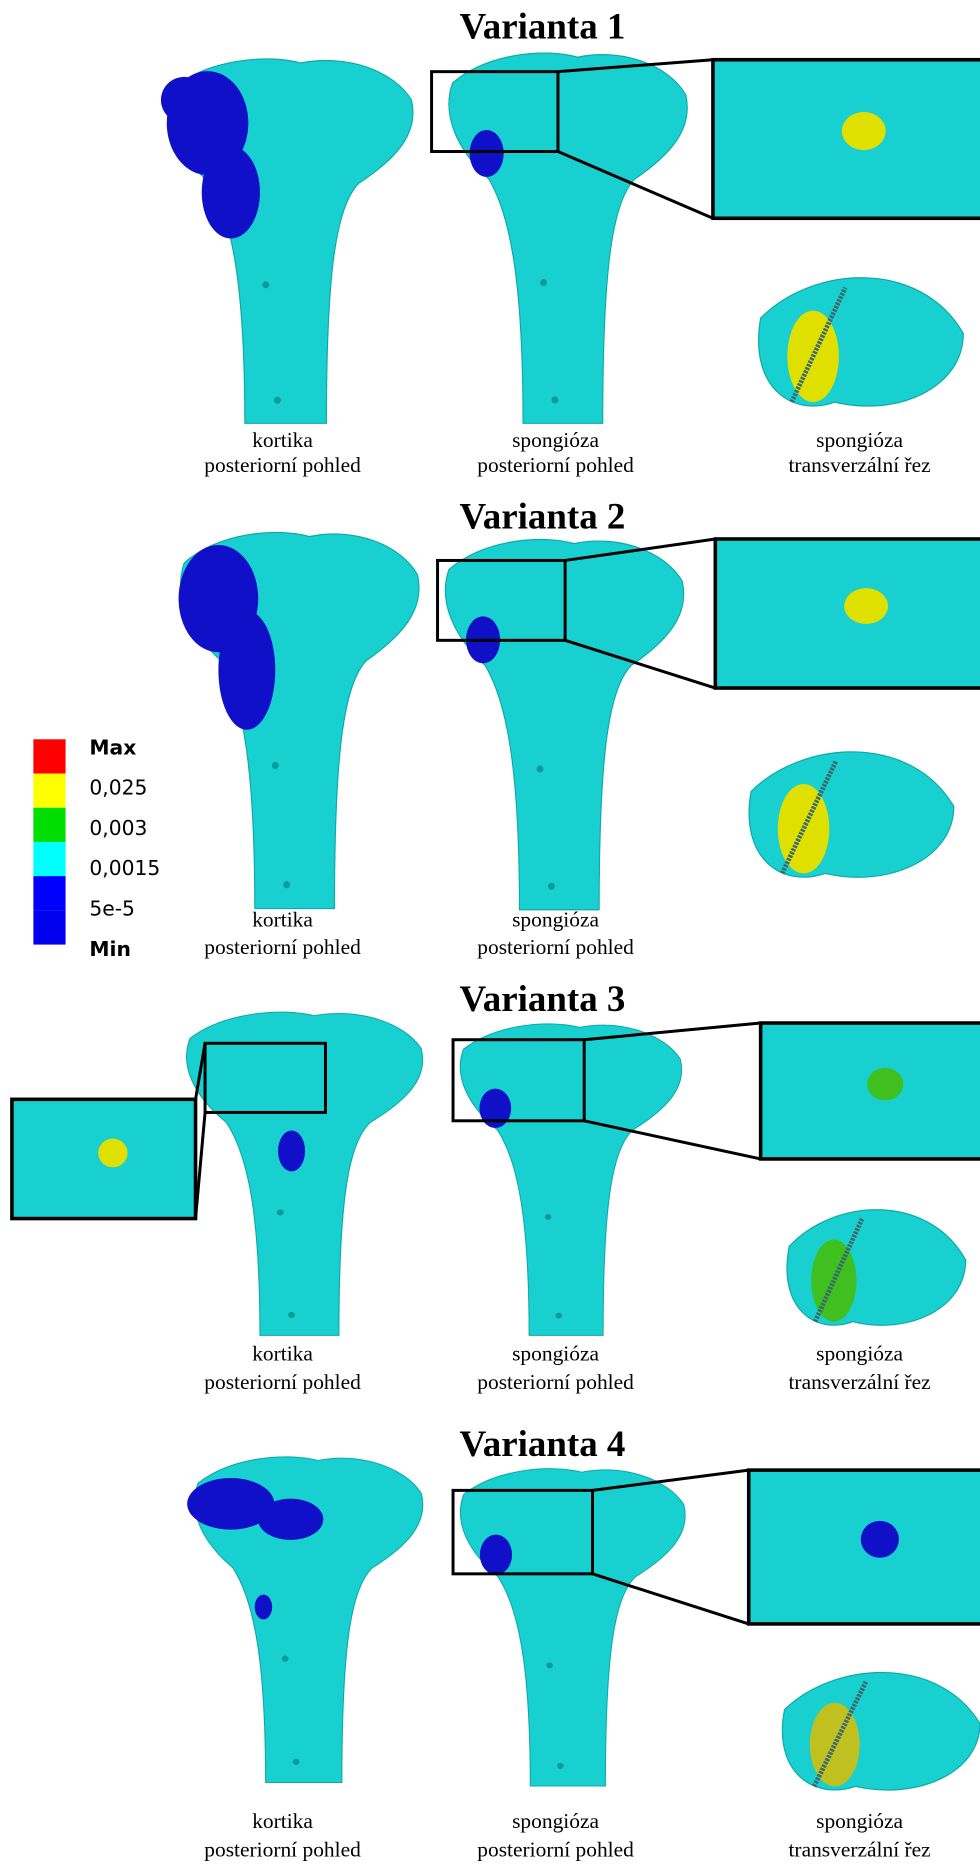  What do you see at coordinates (112, 747) in the screenshot?
I see `legend-label: Max` at bounding box center [112, 747].